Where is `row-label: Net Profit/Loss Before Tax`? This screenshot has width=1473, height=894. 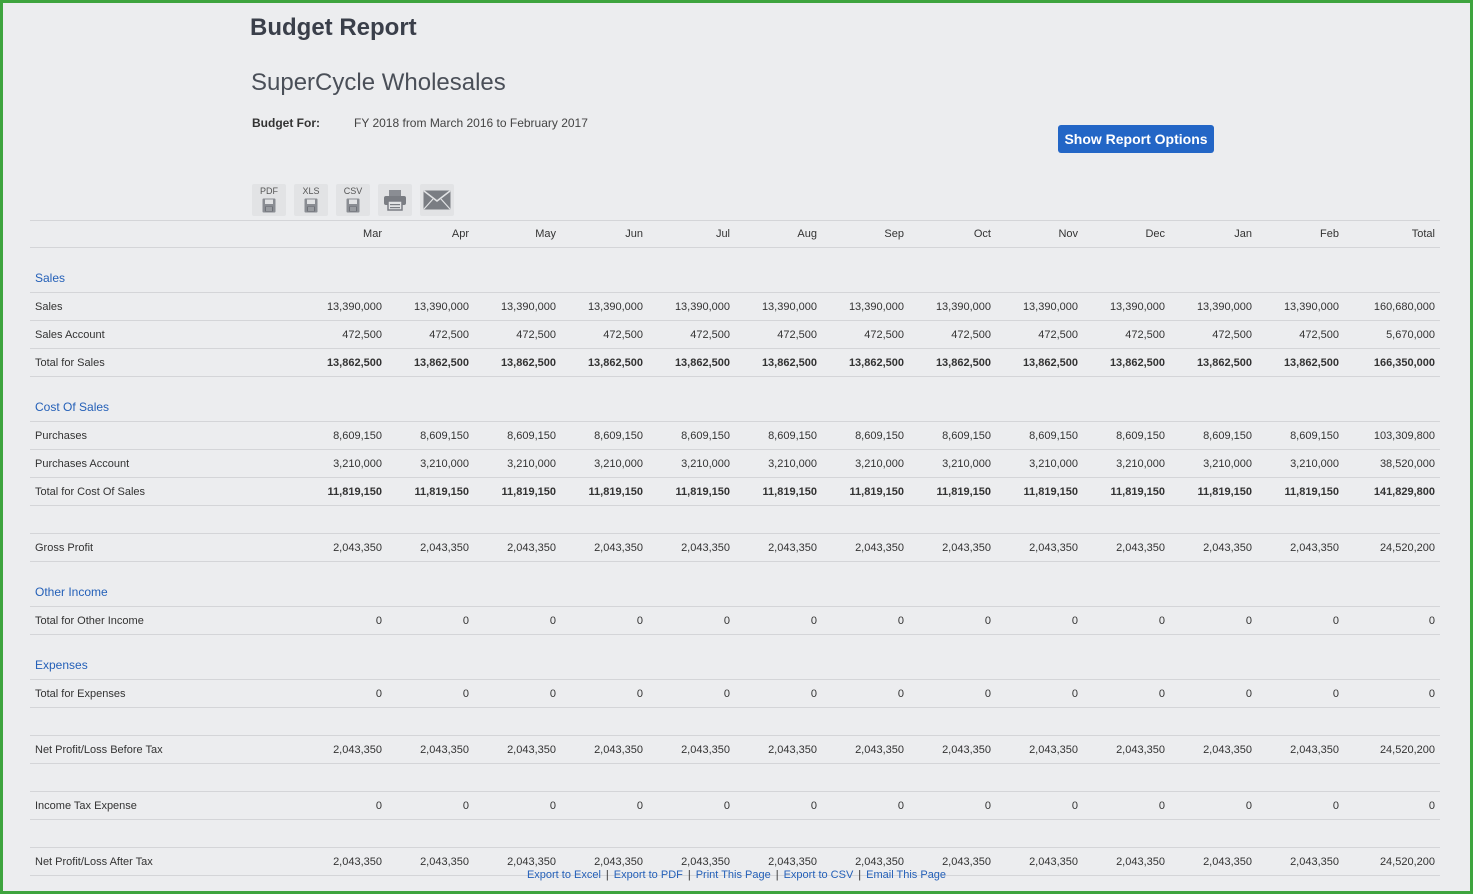
row-label: Net Profit/Loss Before Tax is located at coordinates (165, 749).